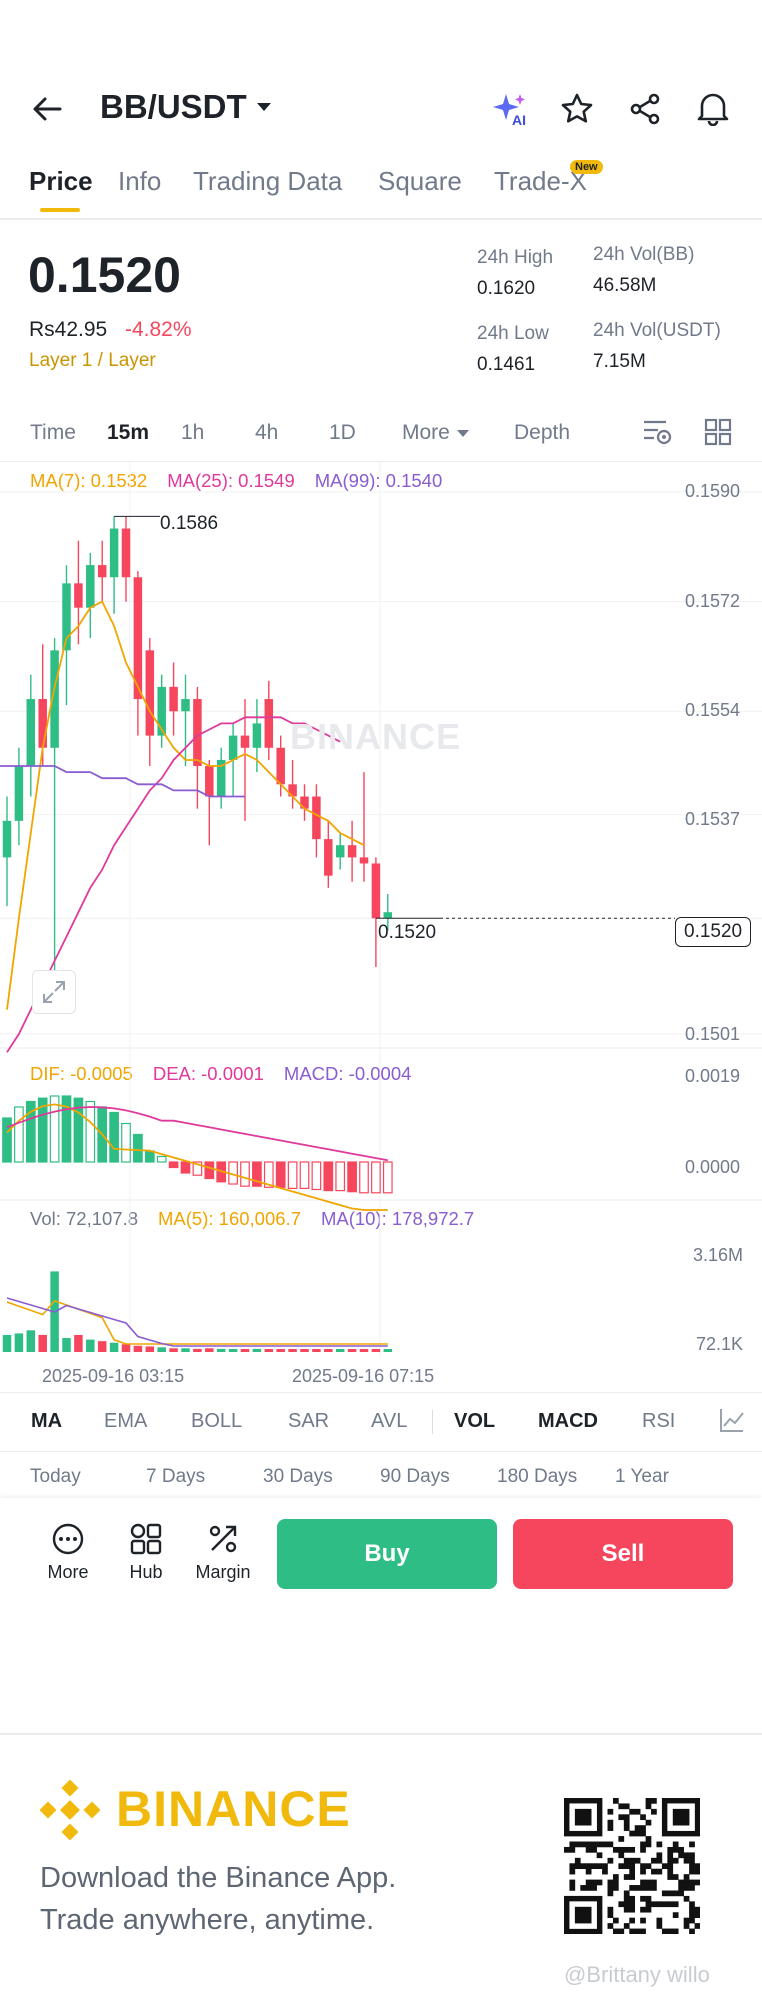  Describe the element at coordinates (54, 992) in the screenshot. I see `expand-chart-icon` at that location.